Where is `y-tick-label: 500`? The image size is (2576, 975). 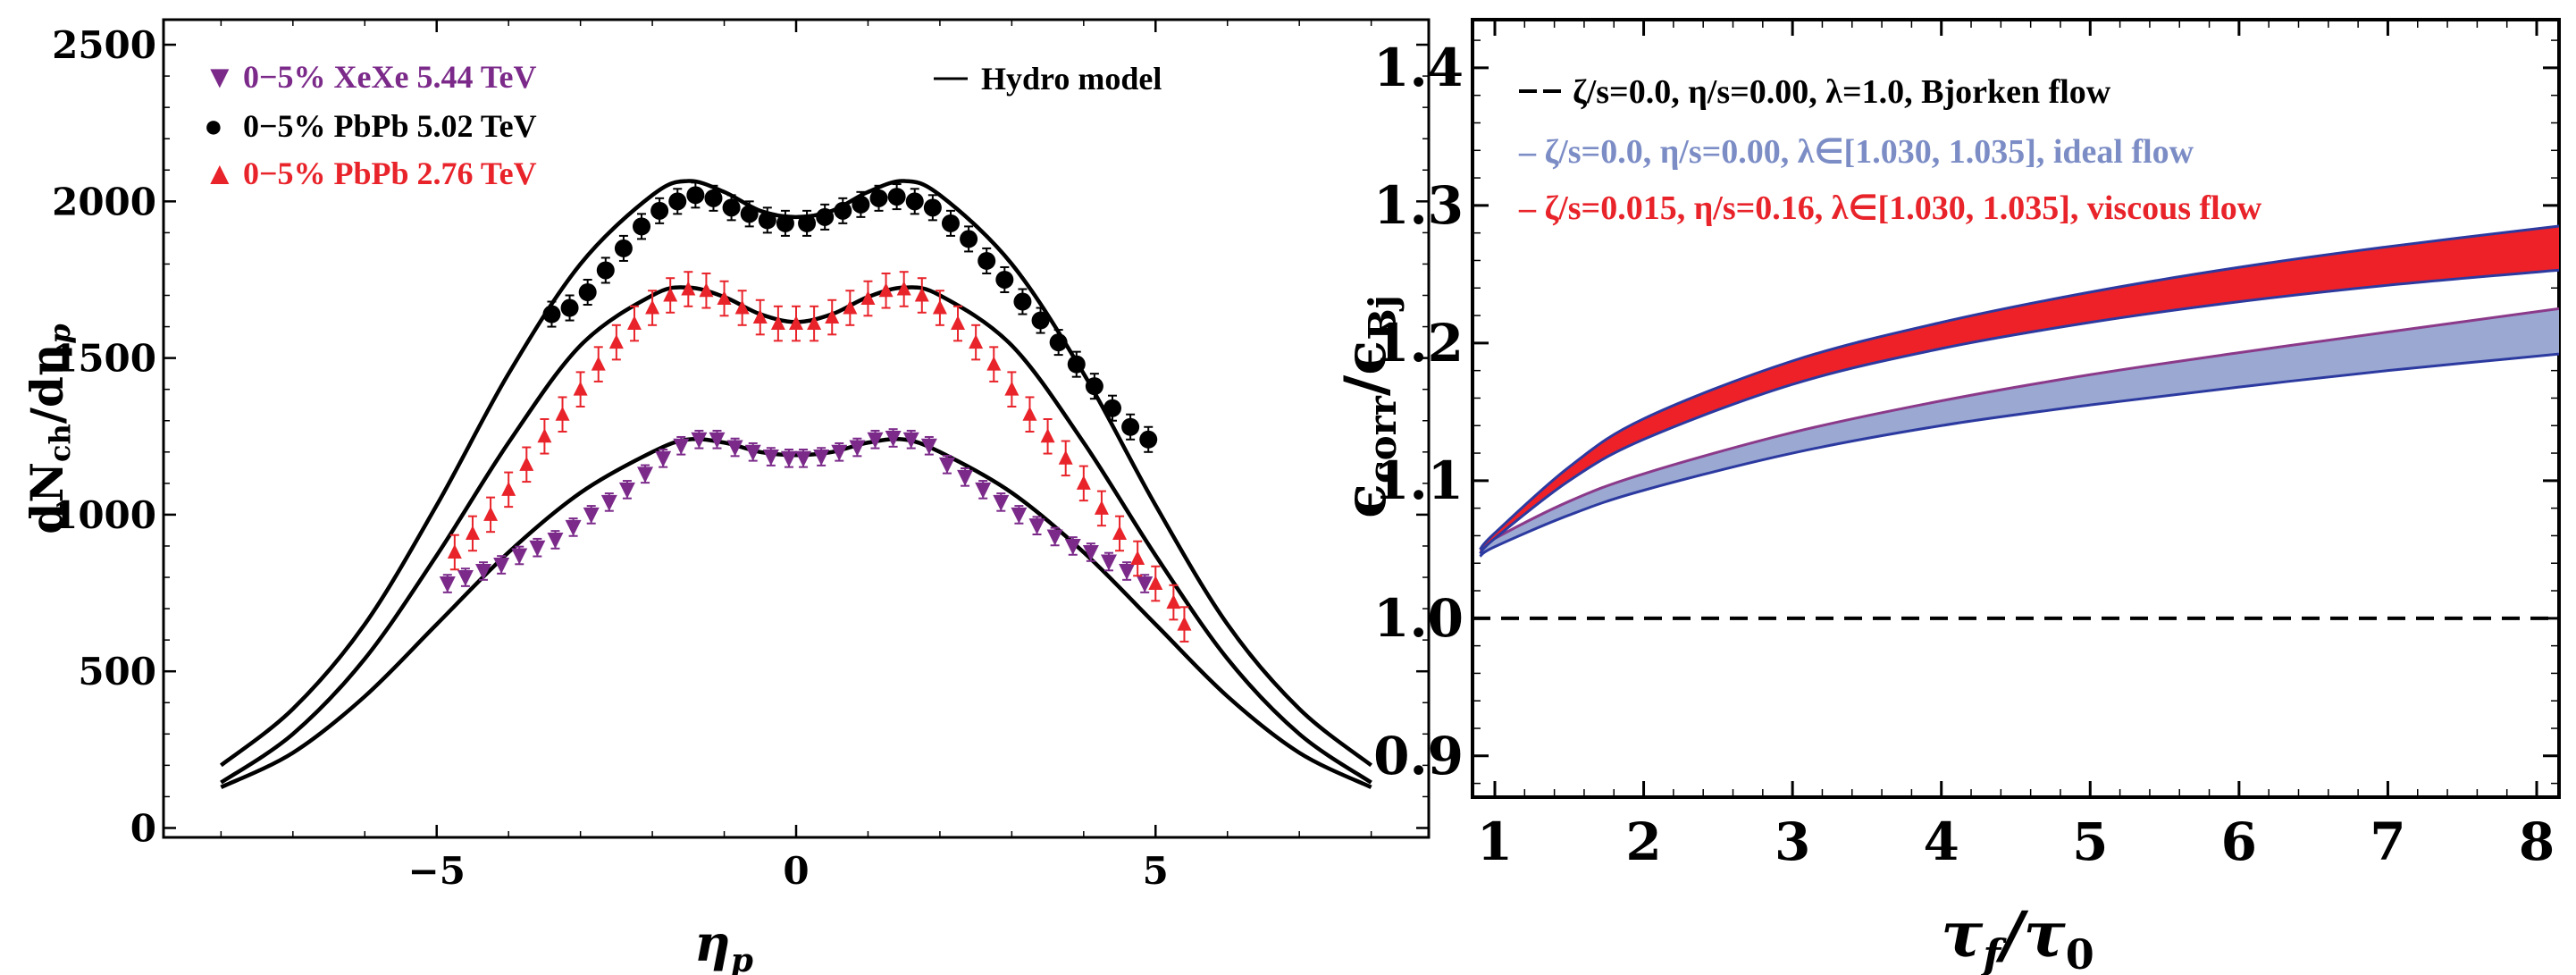
y-tick-label: 500 is located at coordinates (117, 671).